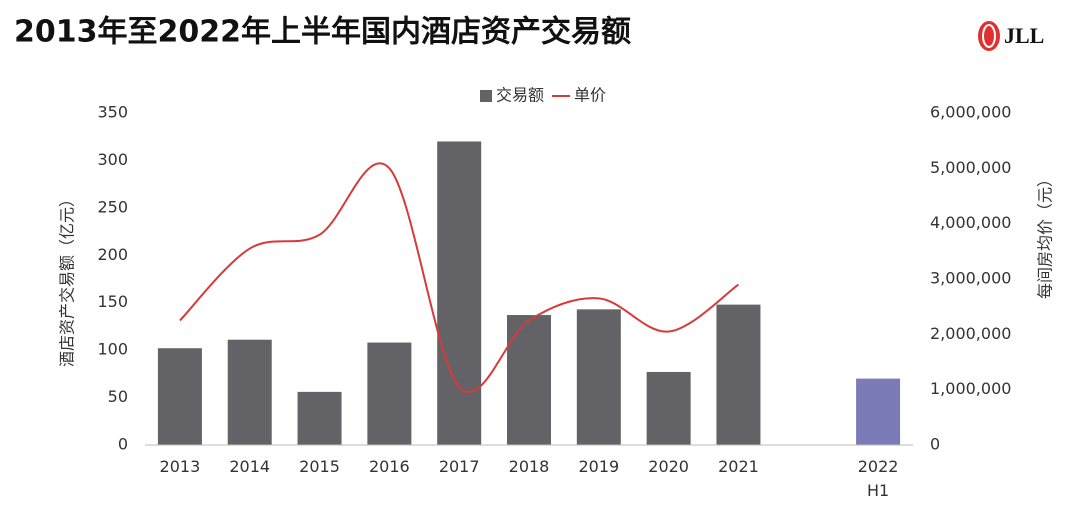 The height and width of the screenshot is (505, 1080). Describe the element at coordinates (118, 396) in the screenshot. I see `y-tick-label: 50` at that location.